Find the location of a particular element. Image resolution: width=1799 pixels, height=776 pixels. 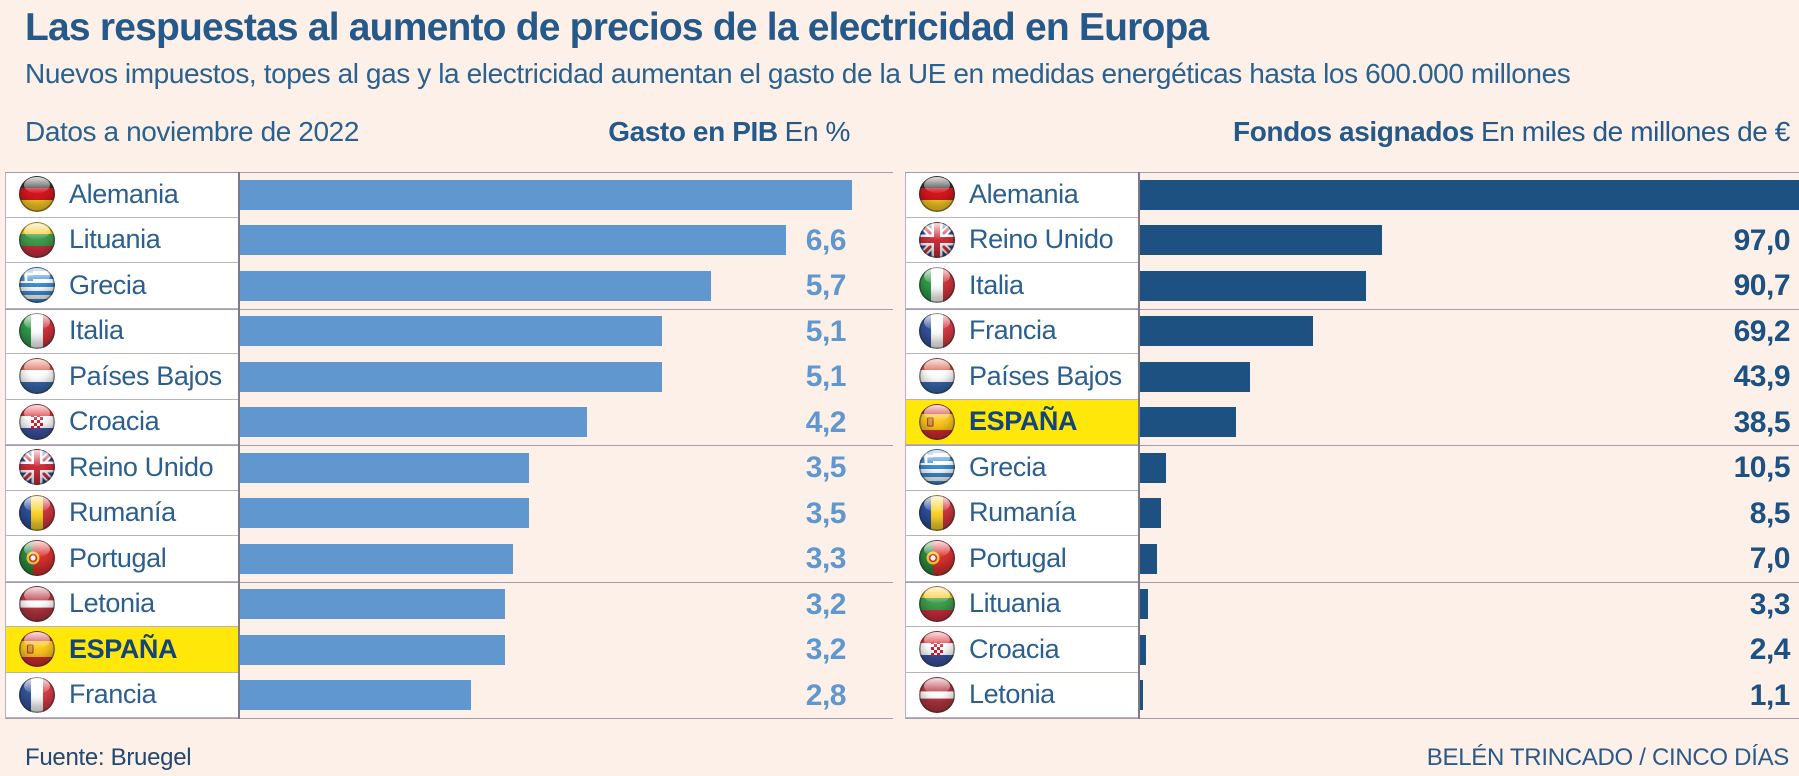

flag-uk-icon is located at coordinates (937, 239).